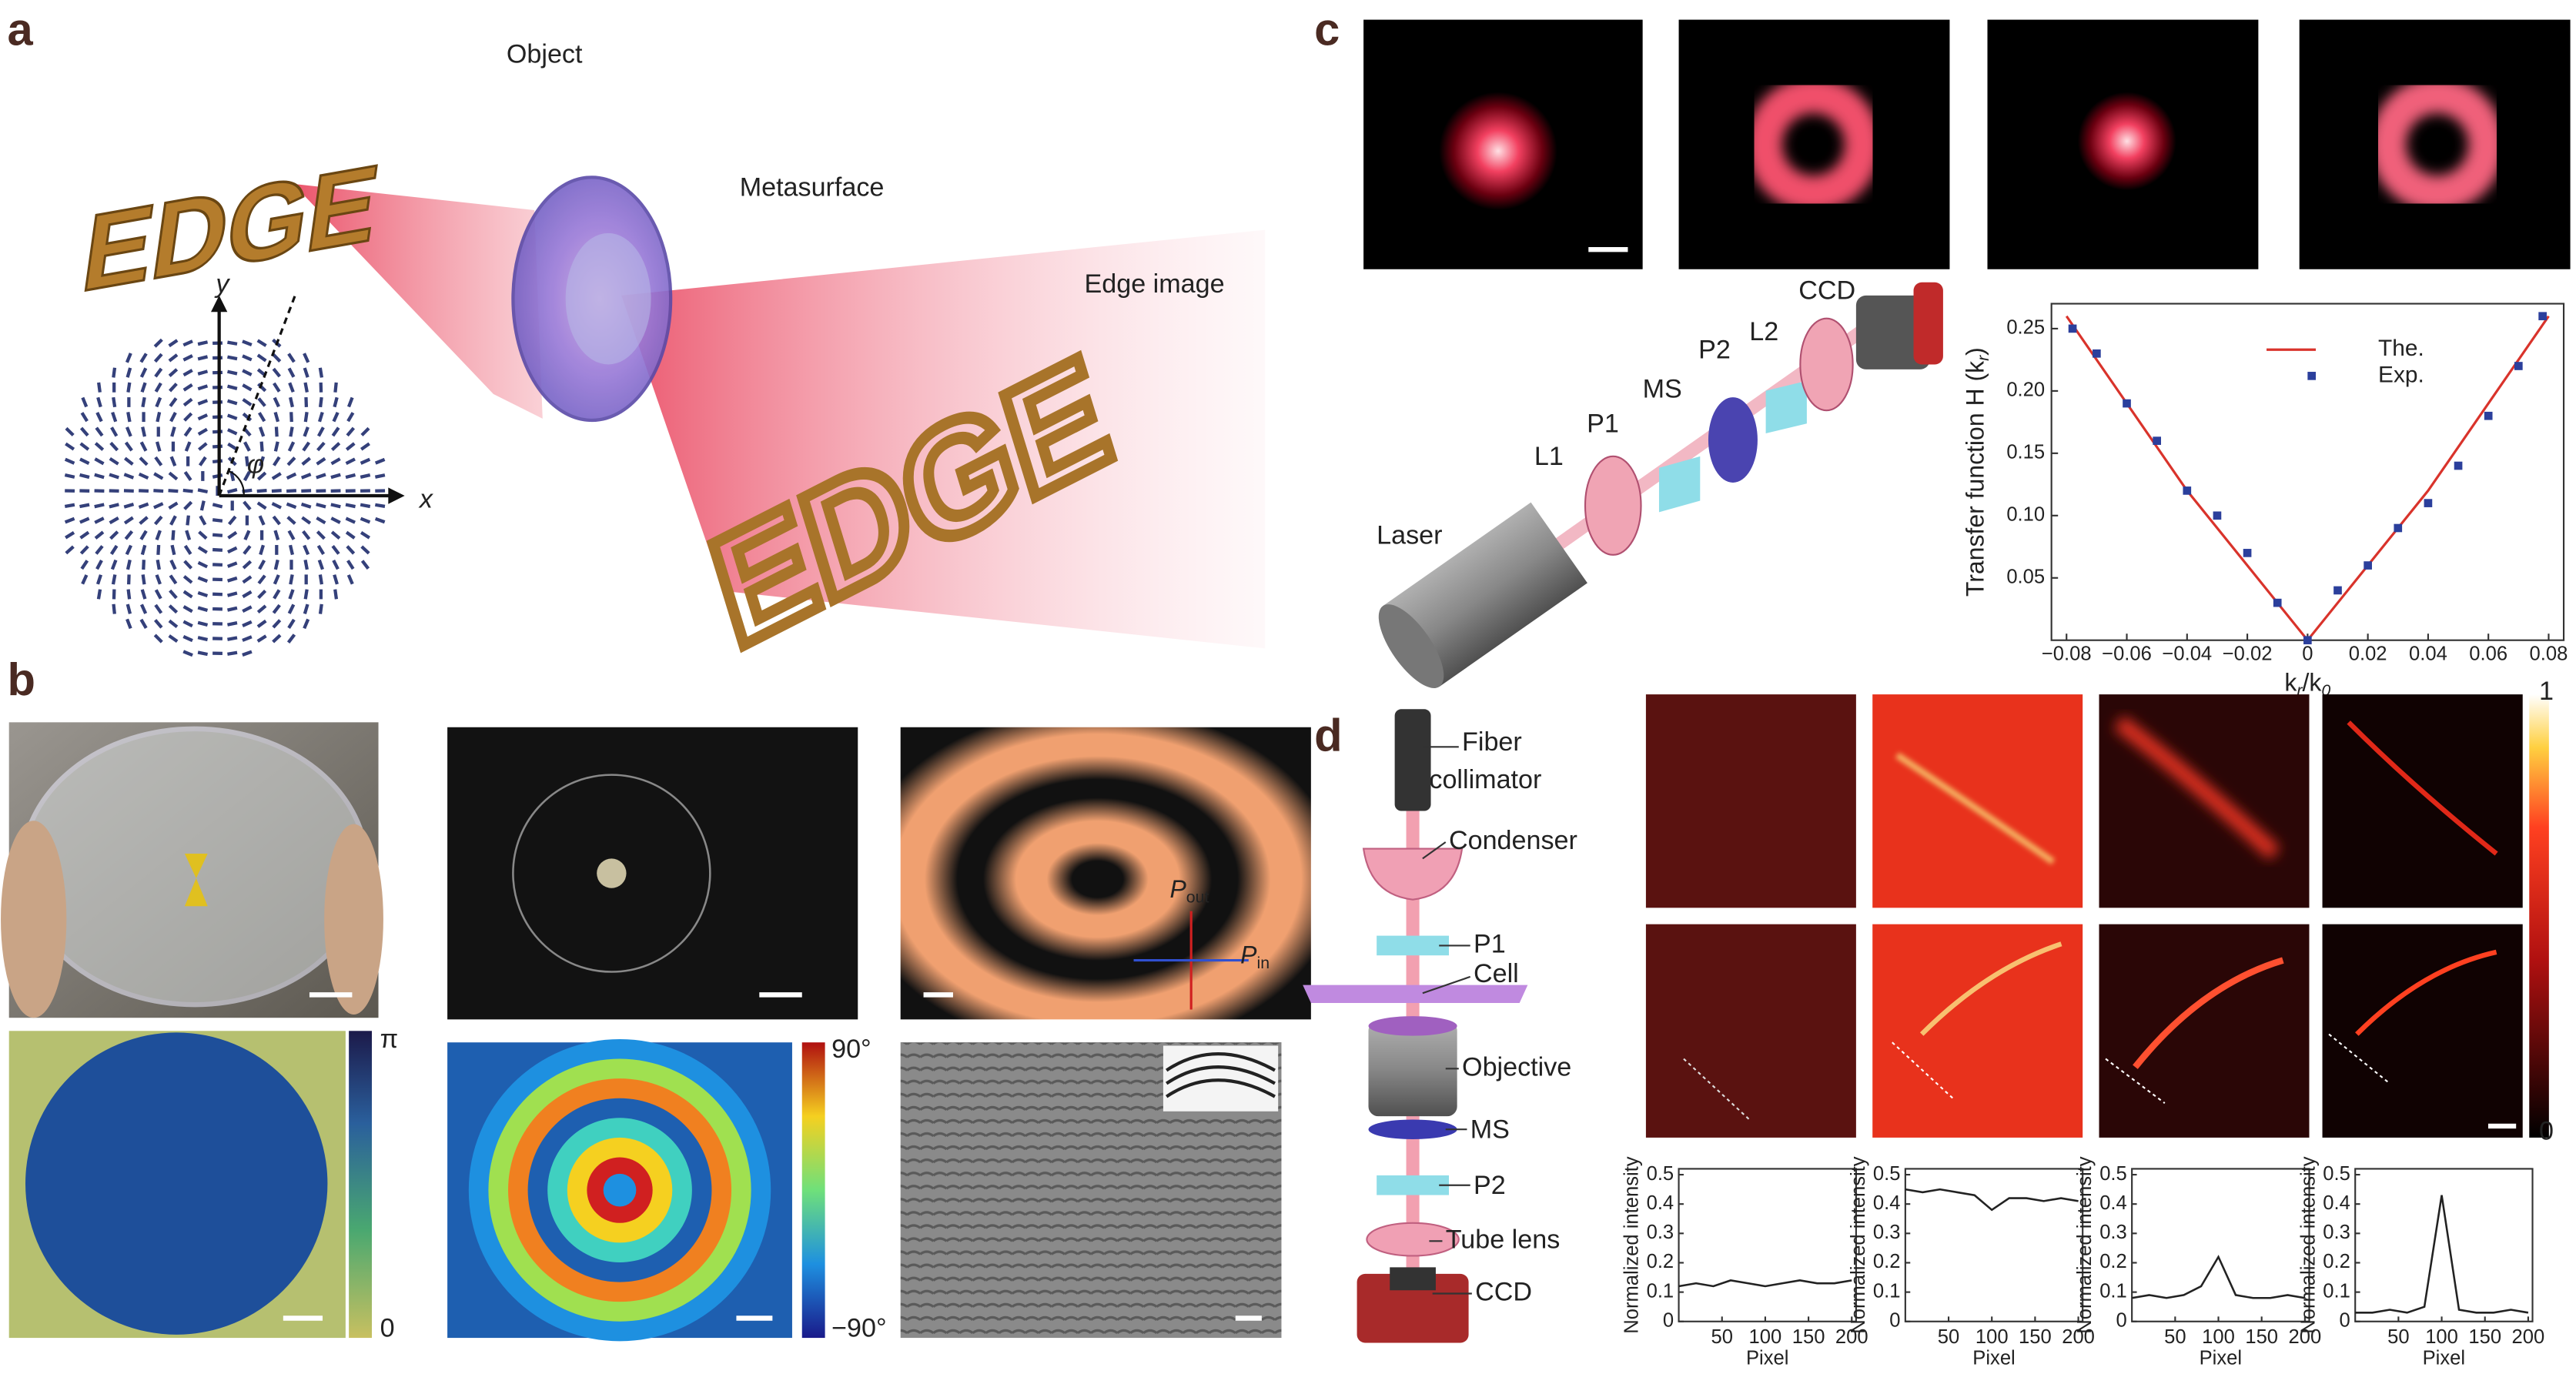 The height and width of the screenshot is (1374, 2576). What do you see at coordinates (851, 1049) in the screenshot?
I see `colorbar-top: 90°` at bounding box center [851, 1049].